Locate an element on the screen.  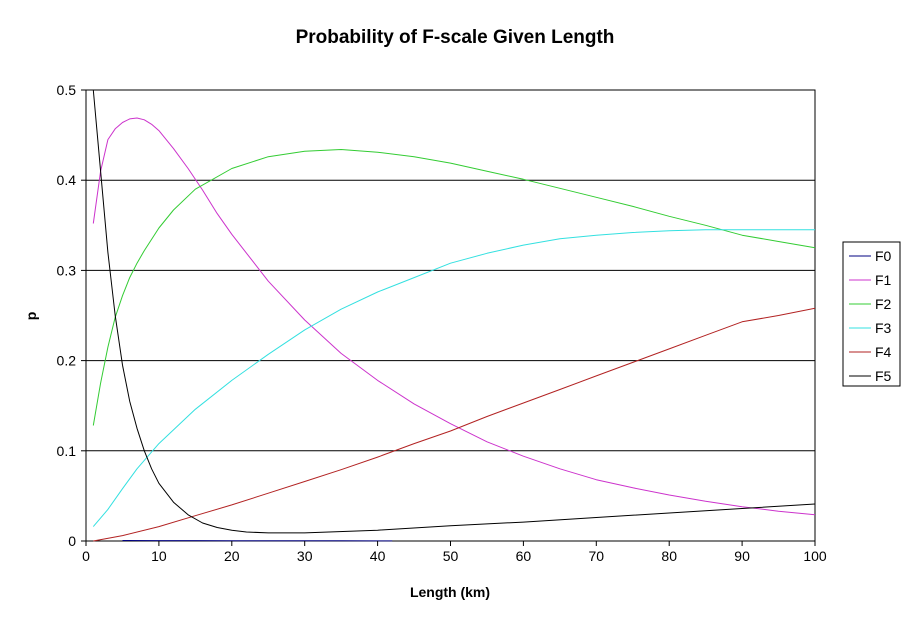
x-tick-label: 0 is located at coordinates (86, 556).